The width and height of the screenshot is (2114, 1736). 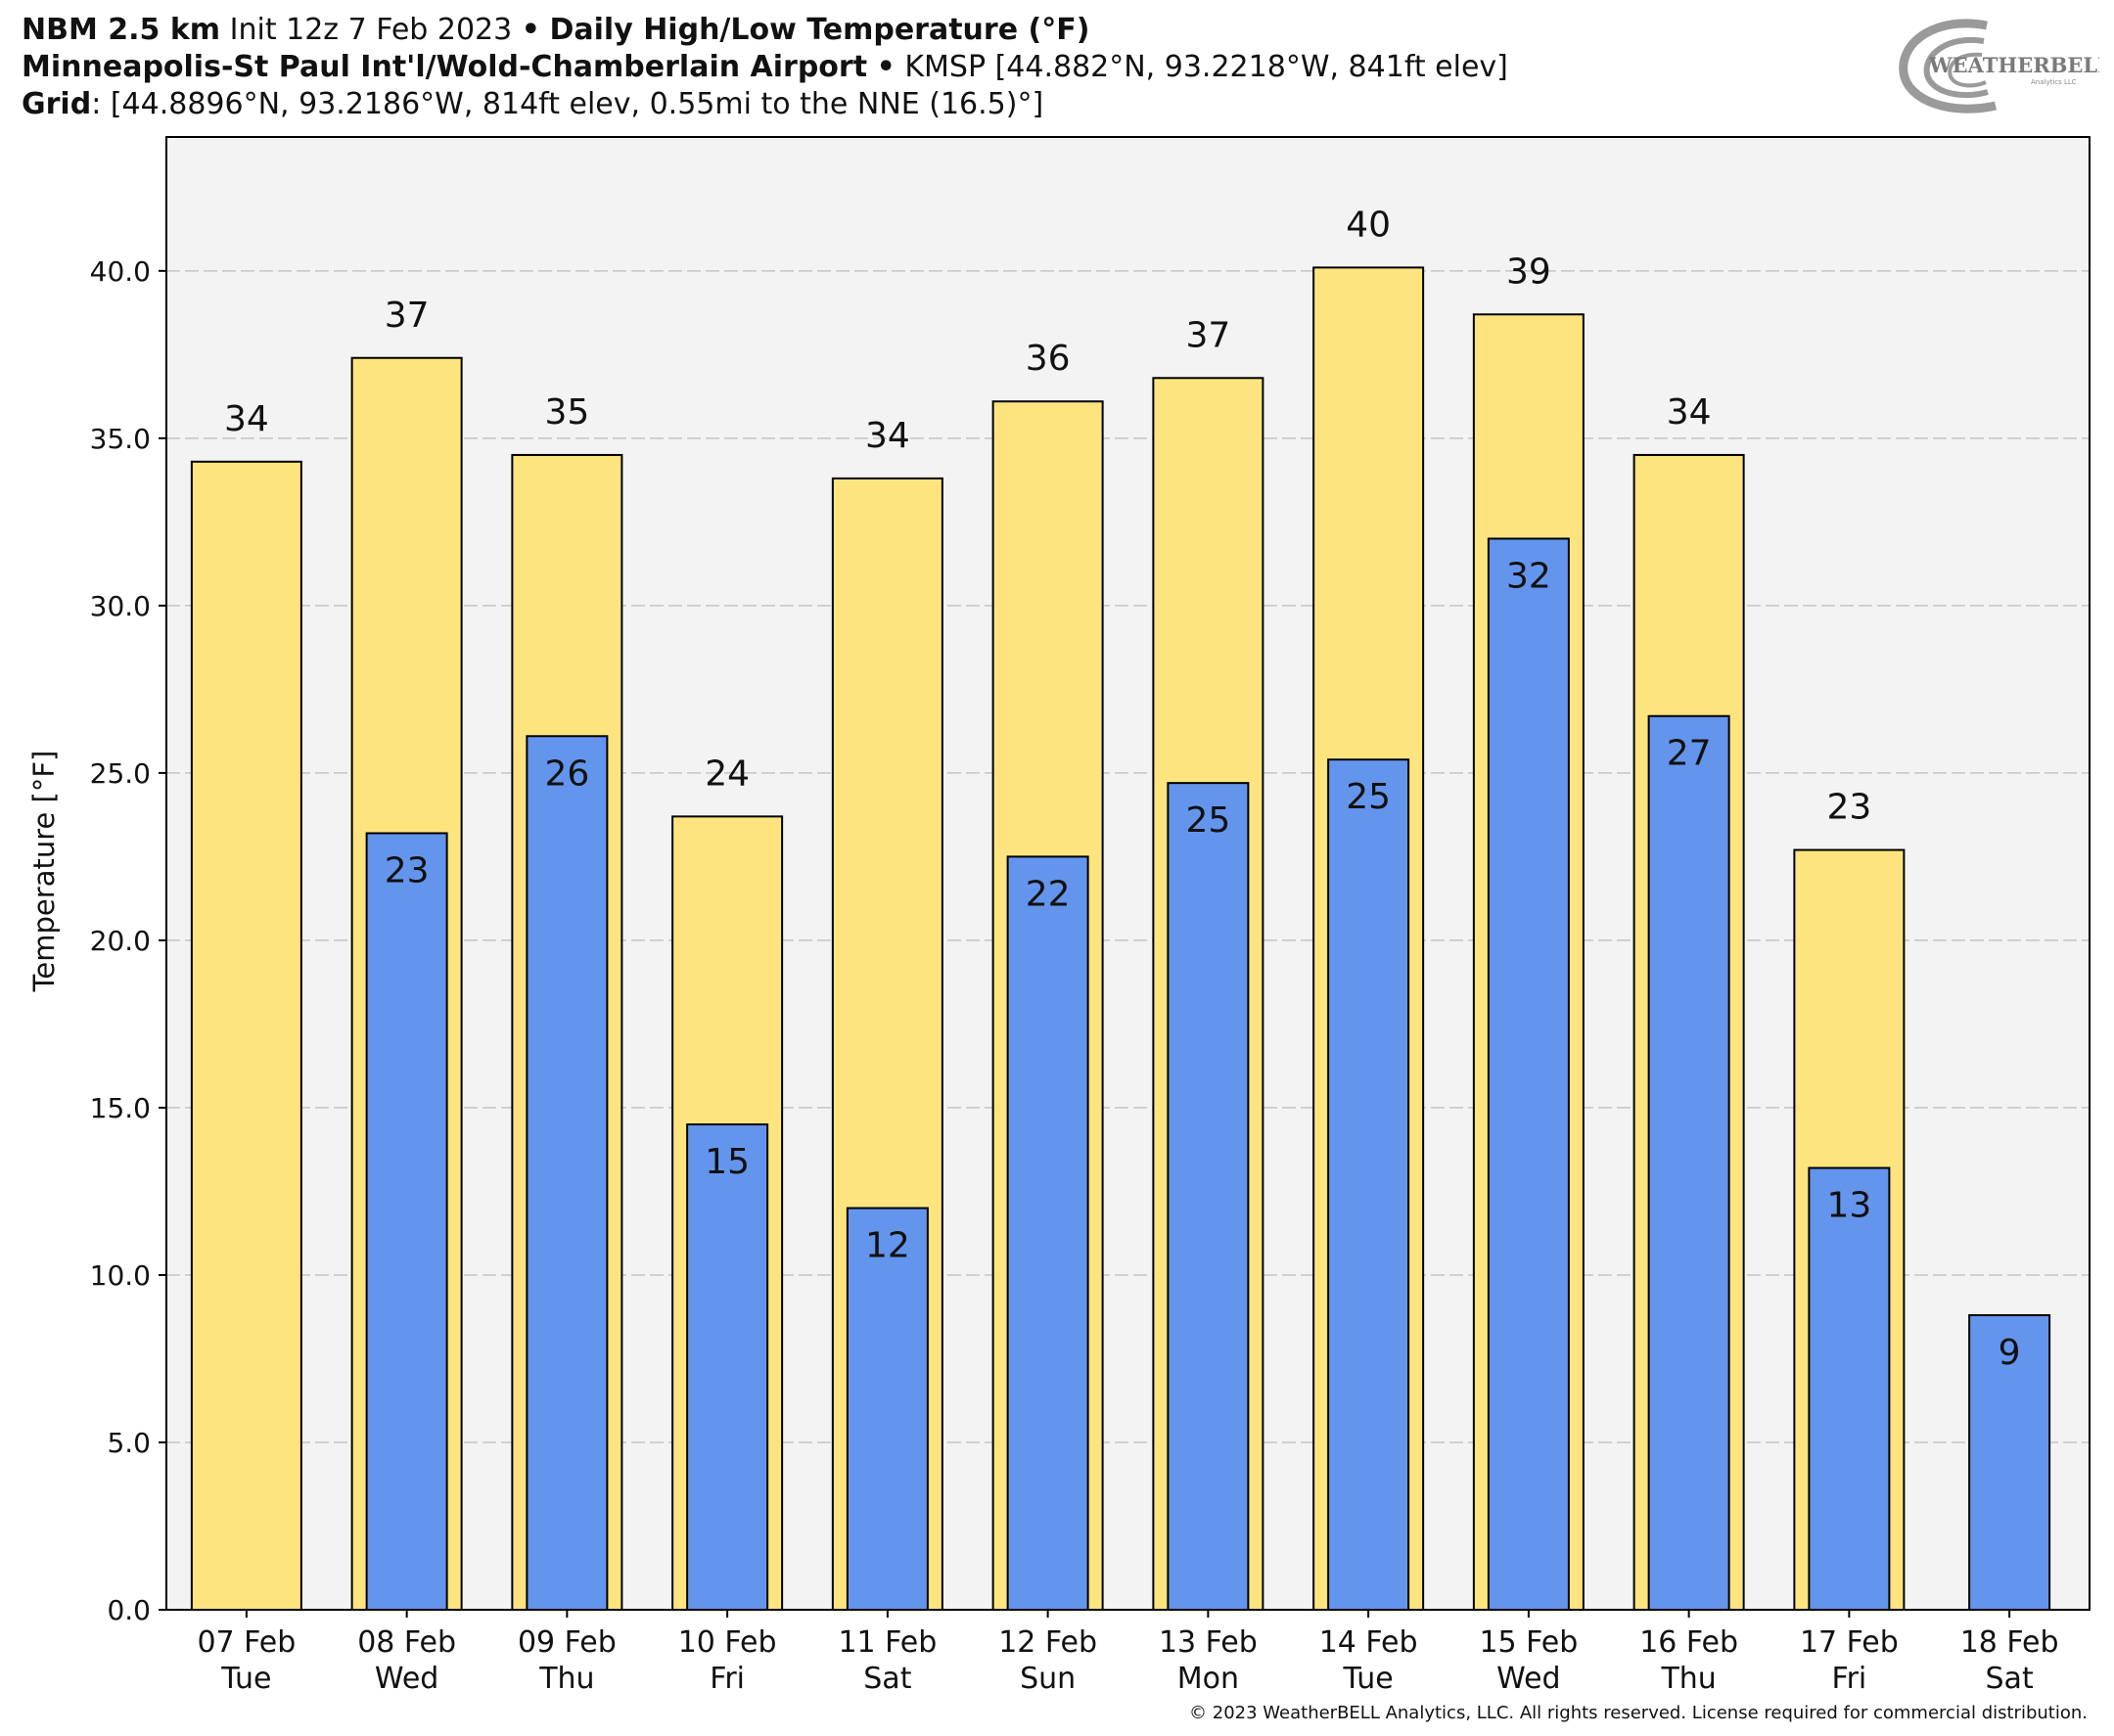 What do you see at coordinates (1690, 754) in the screenshot?
I see `low-value-label: 27` at bounding box center [1690, 754].